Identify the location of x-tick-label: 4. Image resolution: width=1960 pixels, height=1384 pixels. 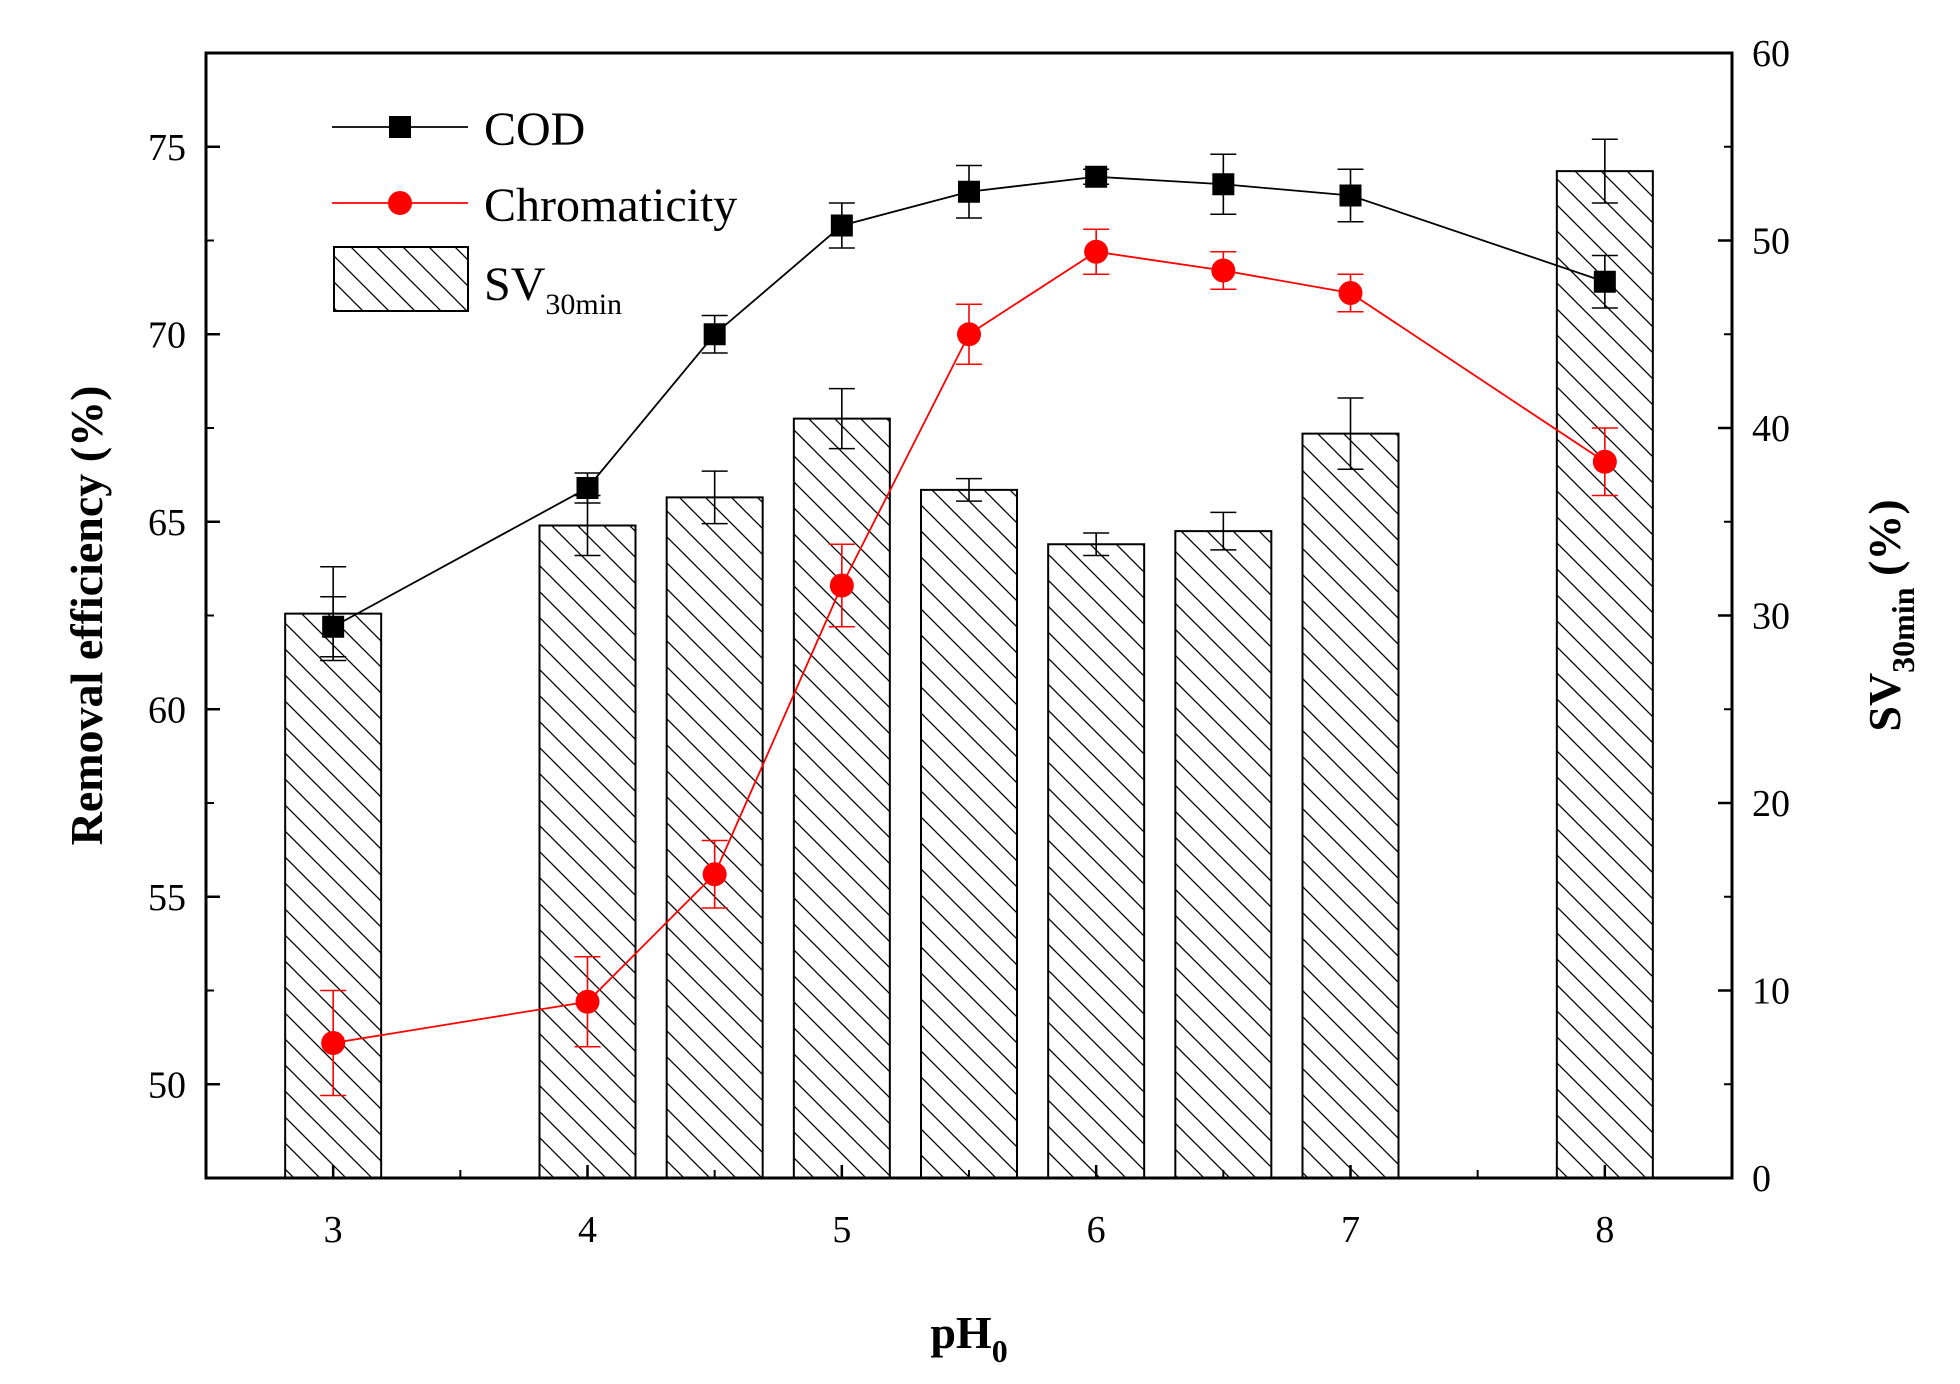
(587, 1230).